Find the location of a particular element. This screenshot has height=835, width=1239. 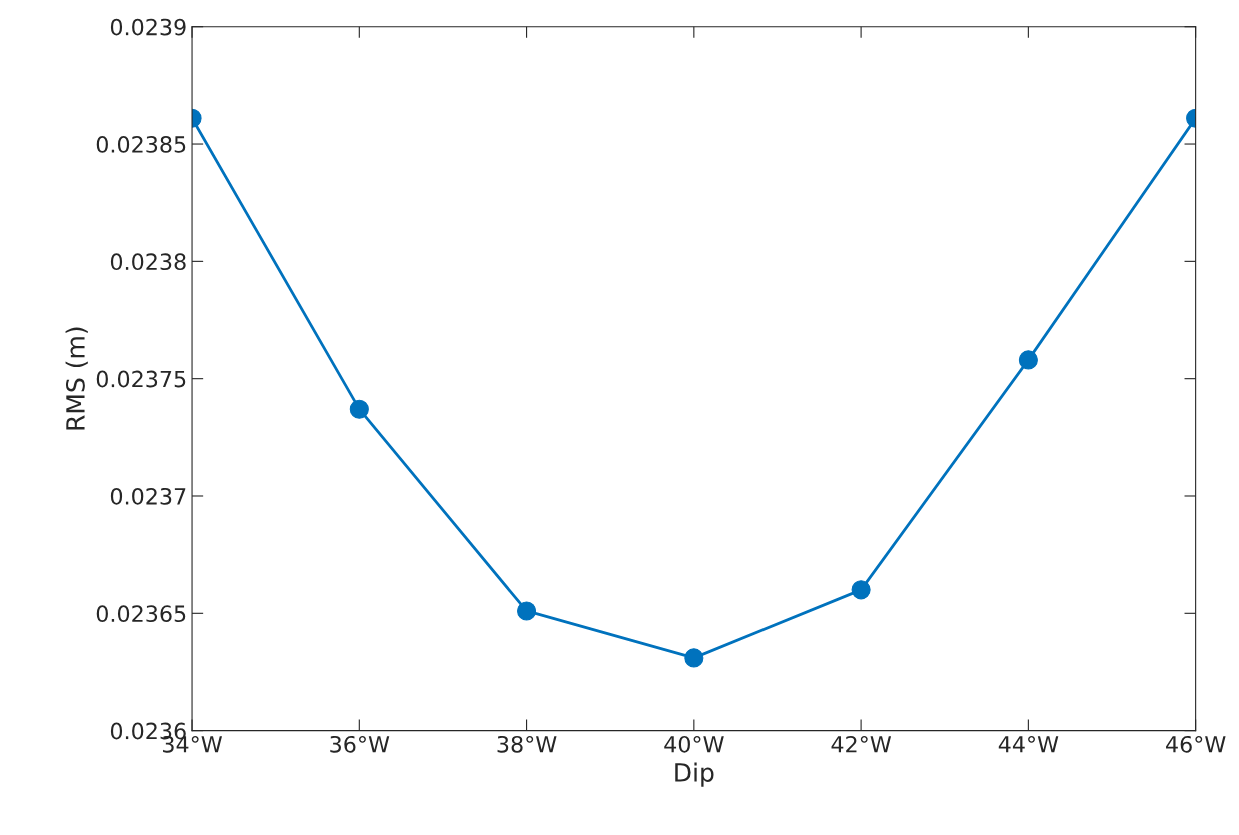

x-tick-label: 46°W is located at coordinates (1196, 744).